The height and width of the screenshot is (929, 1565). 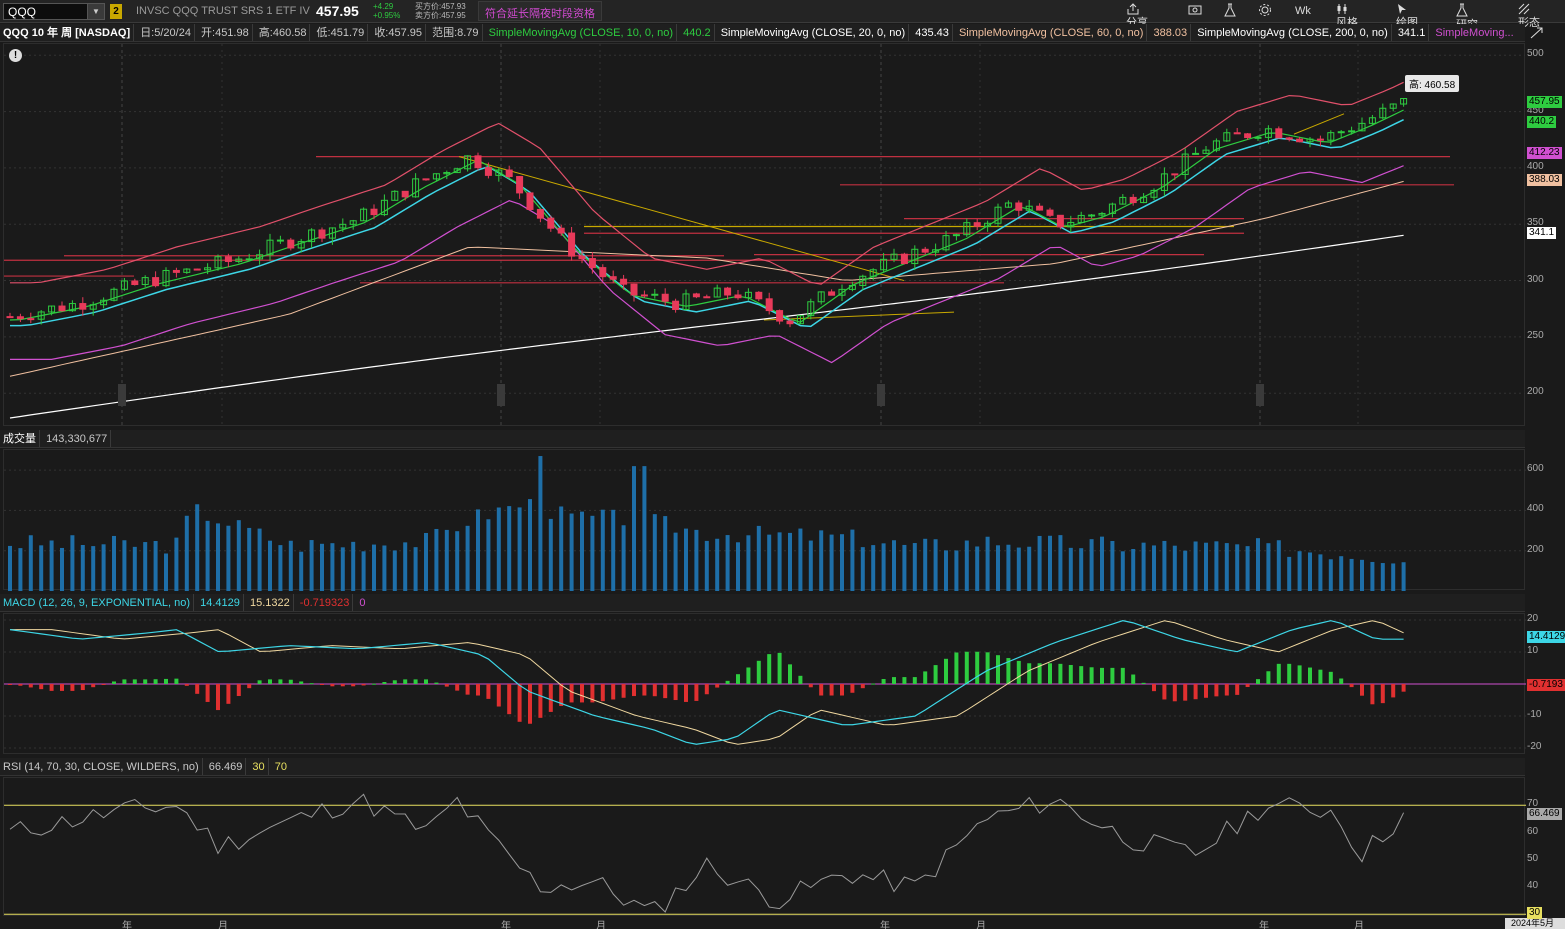 What do you see at coordinates (116, 11) in the screenshot?
I see `link-group-badge: 2` at bounding box center [116, 11].